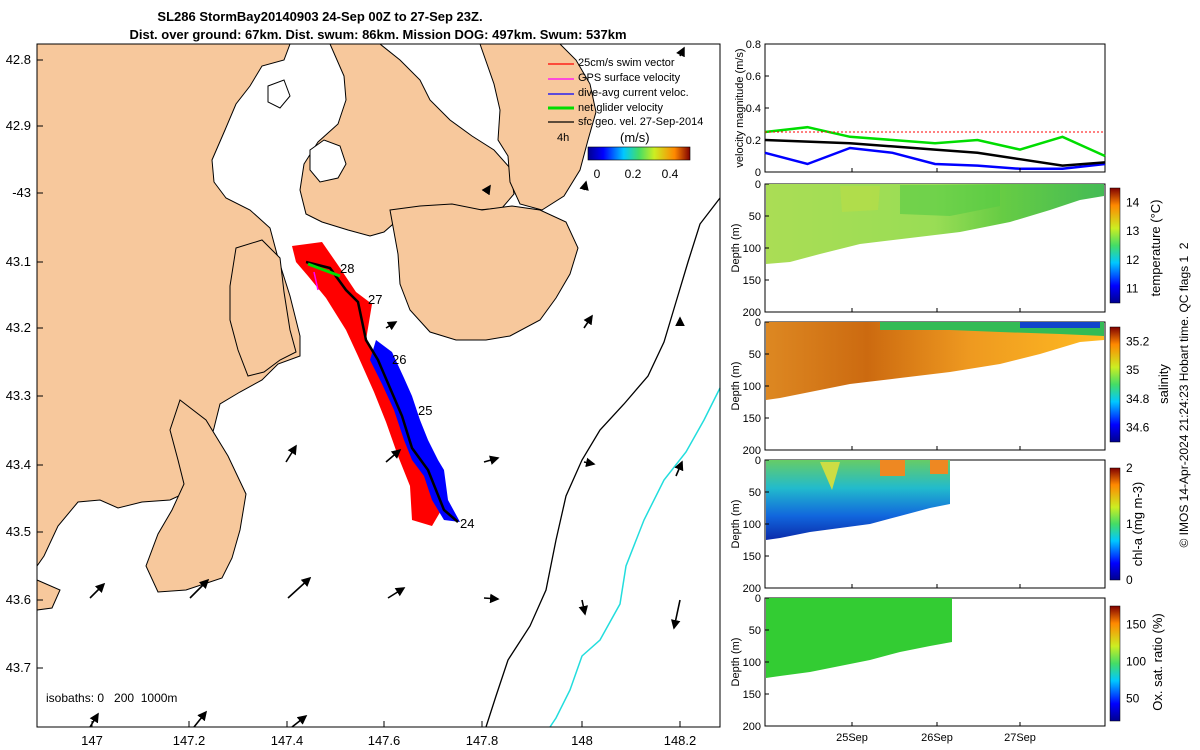 The height and width of the screenshot is (750, 1200). Describe the element at coordinates (189, 740) in the screenshot. I see `lon-tick-label: 147.2` at that location.